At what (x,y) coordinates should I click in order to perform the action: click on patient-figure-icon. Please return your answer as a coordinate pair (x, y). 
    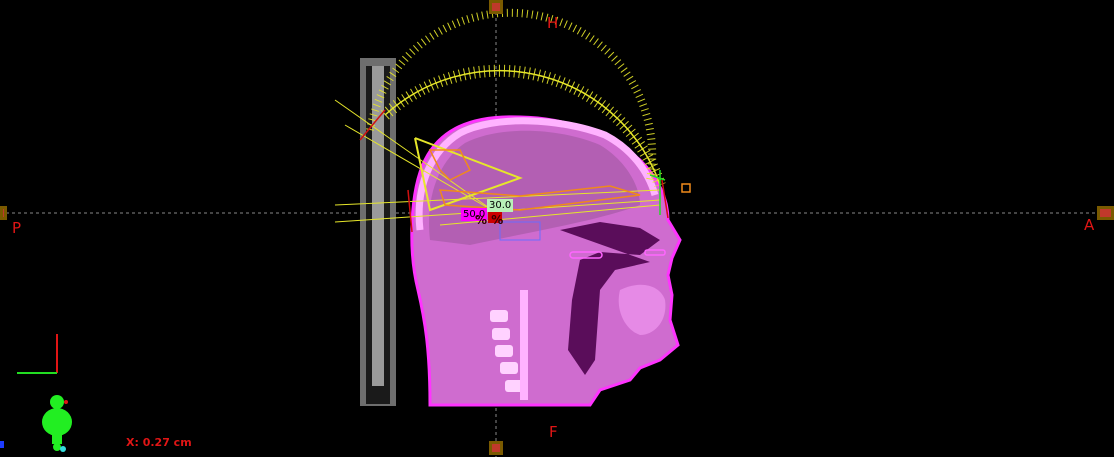
    Looking at the image, I should click on (57, 423).